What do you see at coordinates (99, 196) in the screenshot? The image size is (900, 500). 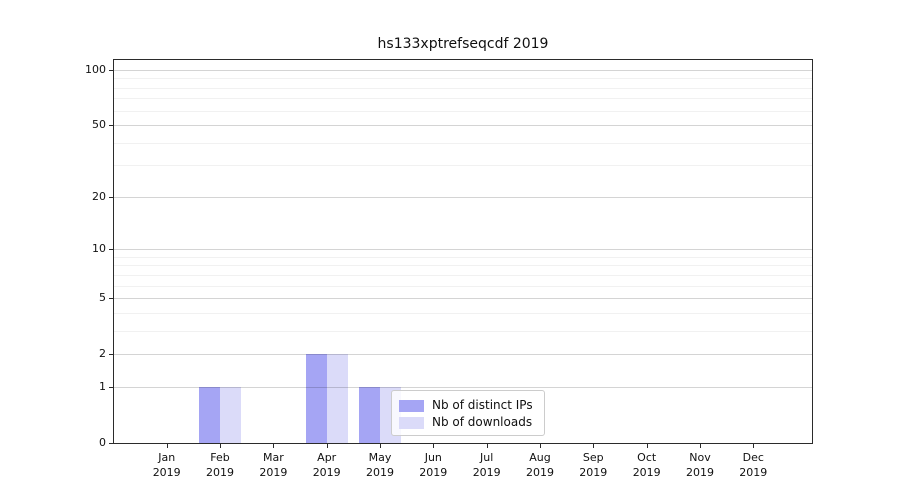 I see `y-tick-label: 20` at bounding box center [99, 196].